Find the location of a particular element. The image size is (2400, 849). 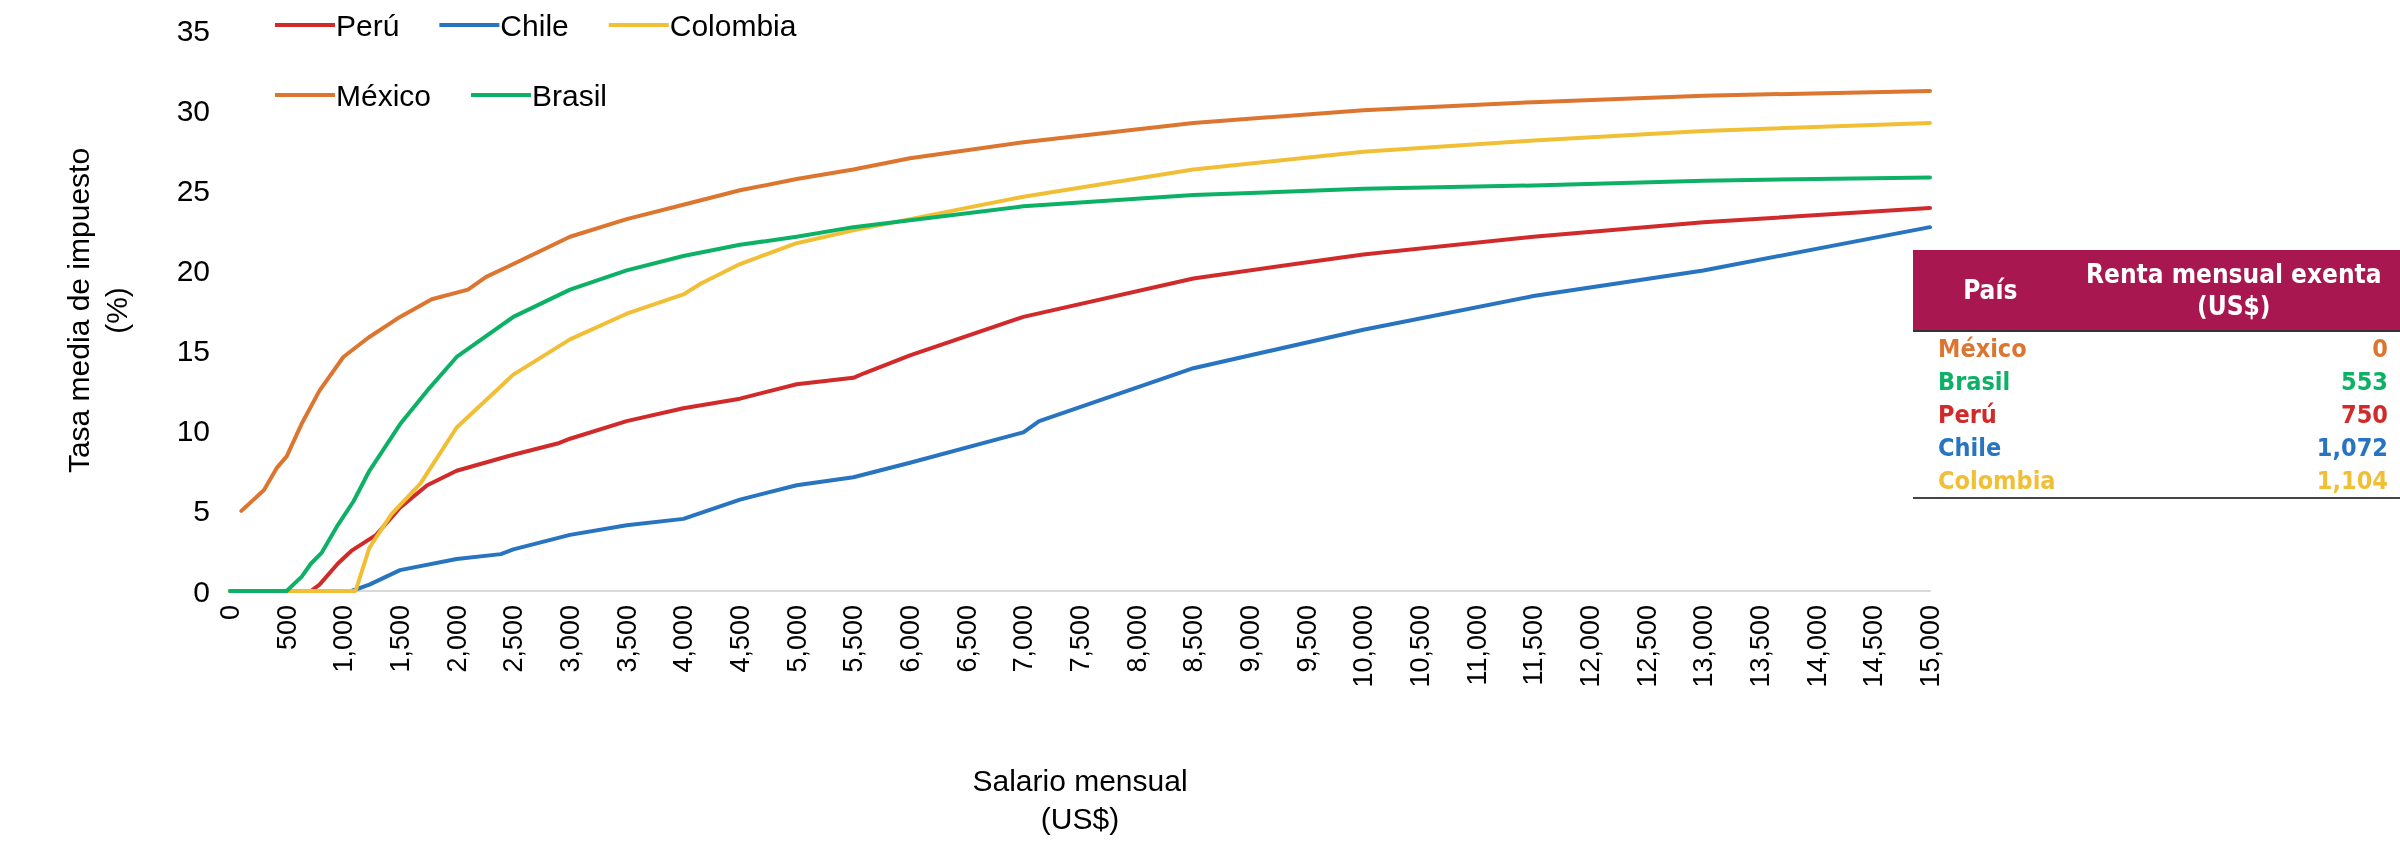

x-tick-label: 11,500 is located at coordinates (1533, 645).